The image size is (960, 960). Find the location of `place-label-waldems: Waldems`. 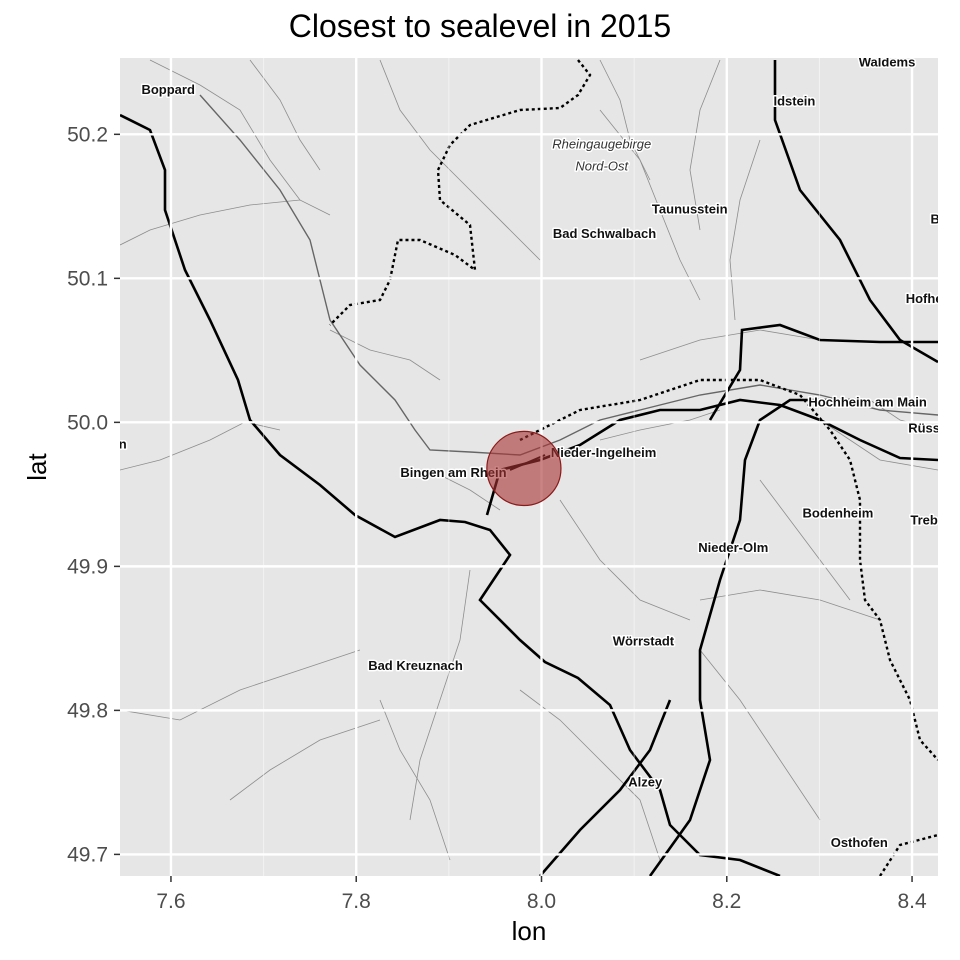

place-label-waldems: Waldems is located at coordinates (887, 62).